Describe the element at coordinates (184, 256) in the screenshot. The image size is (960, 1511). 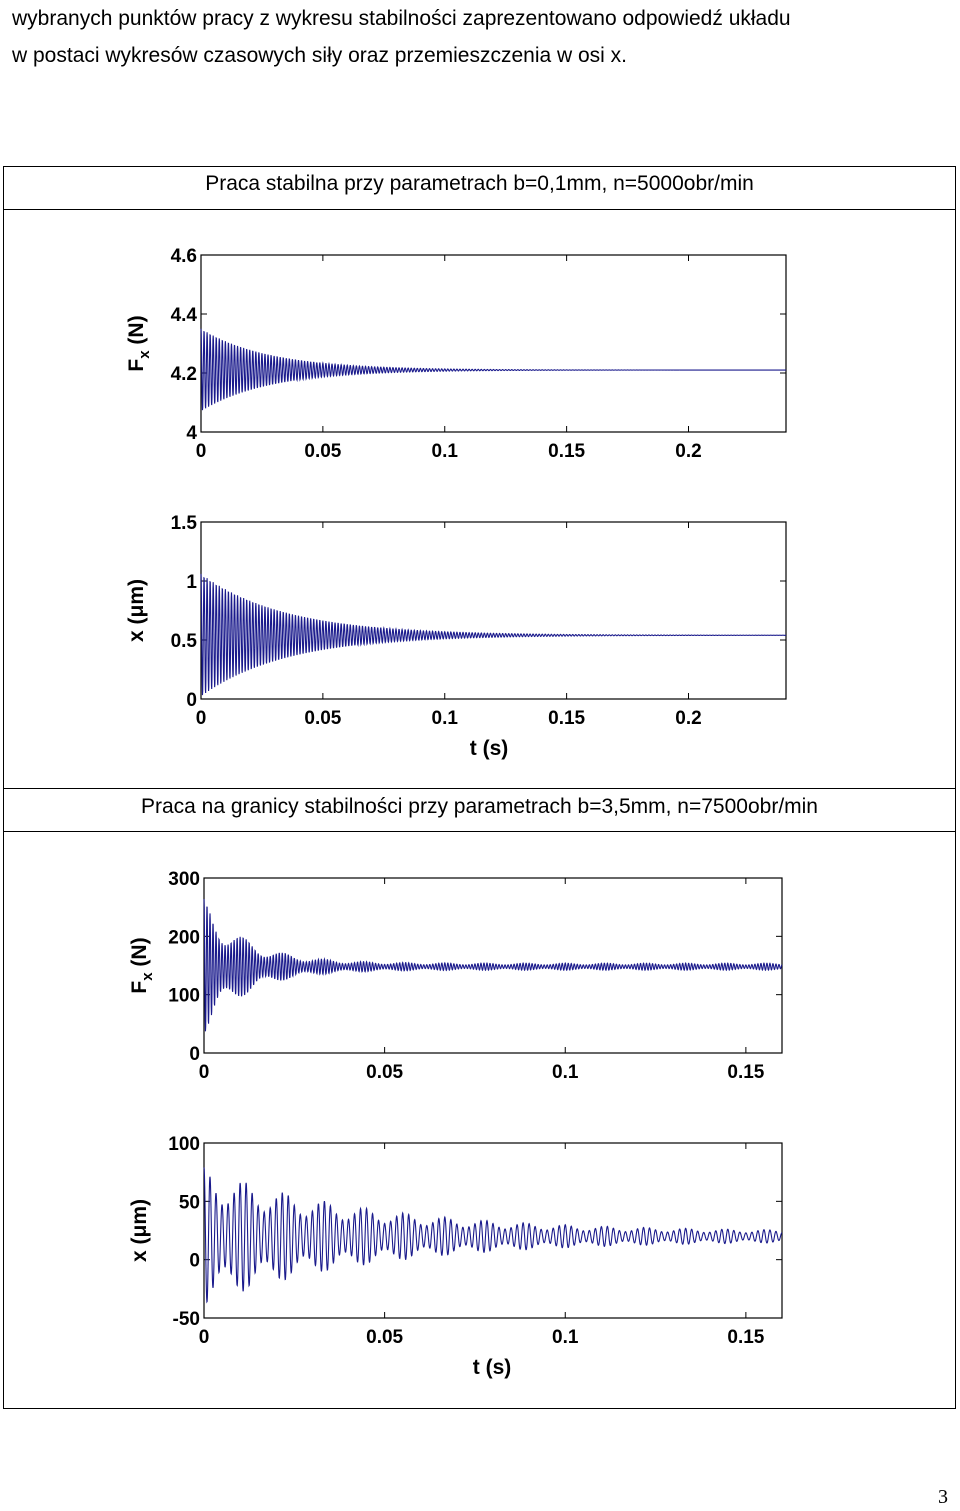
I see `y-tick-label: 4.6` at that location.